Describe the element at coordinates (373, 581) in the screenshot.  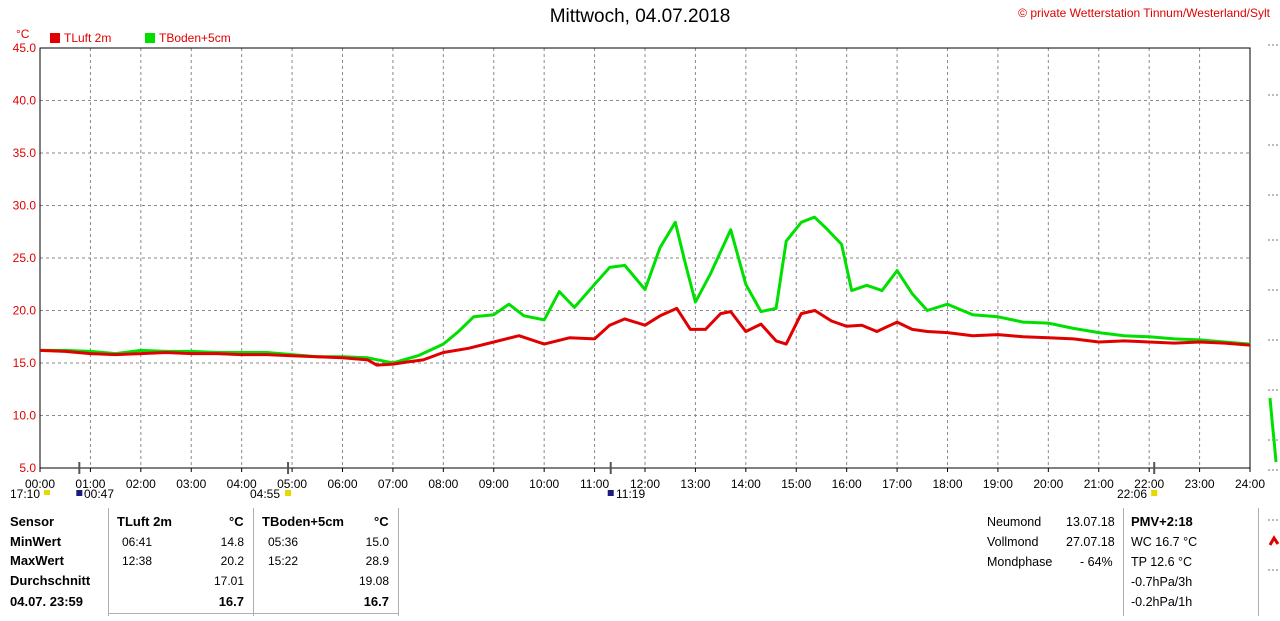
I see `avg-value-tboden: 19.08` at that location.